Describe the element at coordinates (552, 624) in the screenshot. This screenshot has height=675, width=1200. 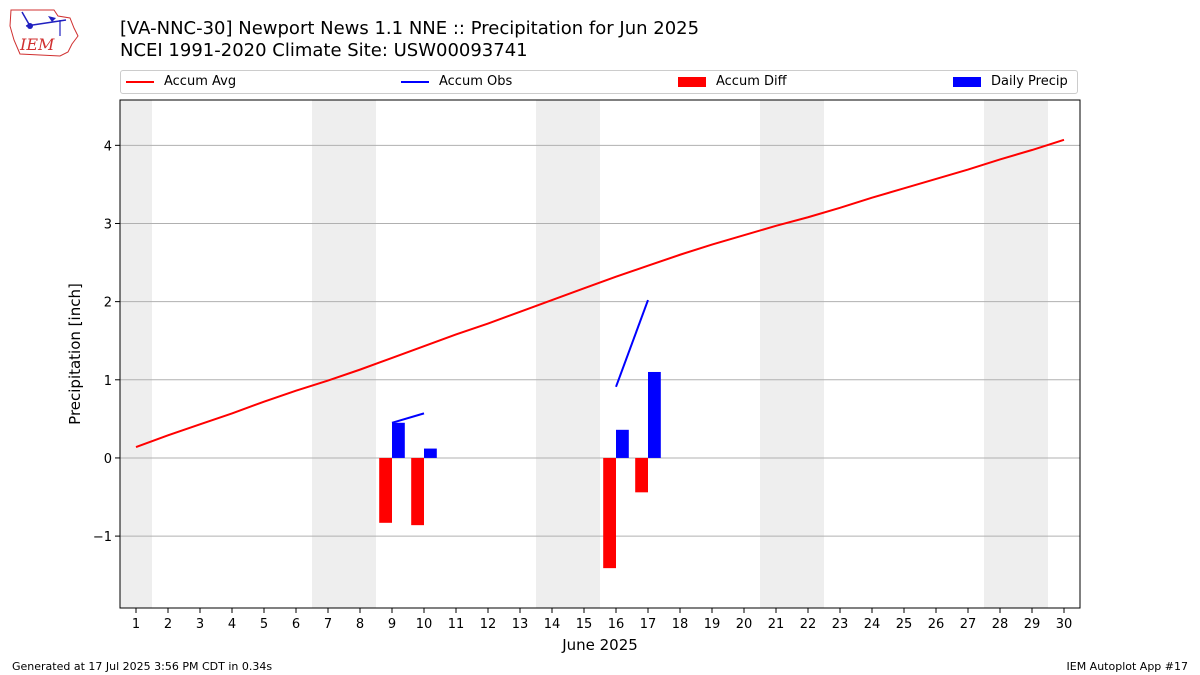
I see `x-tick-label: 14` at that location.